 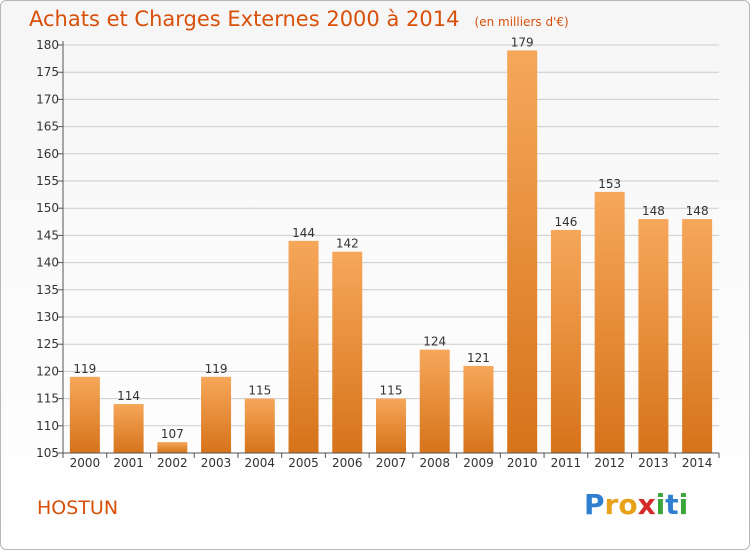 I want to click on x-tick-label: 2005, so click(x=303, y=463).